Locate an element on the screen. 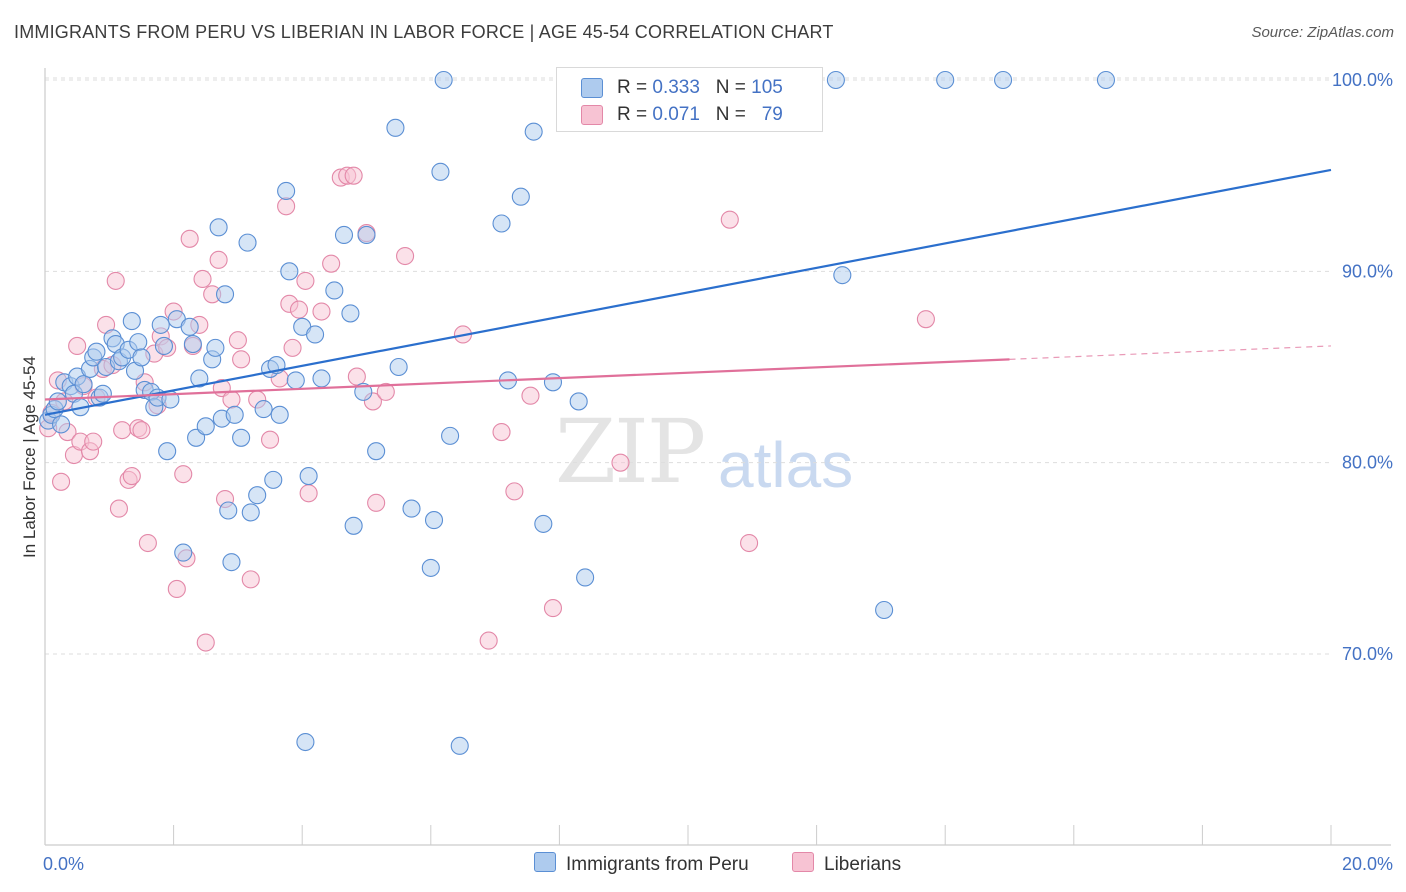  peru-n-value: 105 is located at coordinates (767, 87).